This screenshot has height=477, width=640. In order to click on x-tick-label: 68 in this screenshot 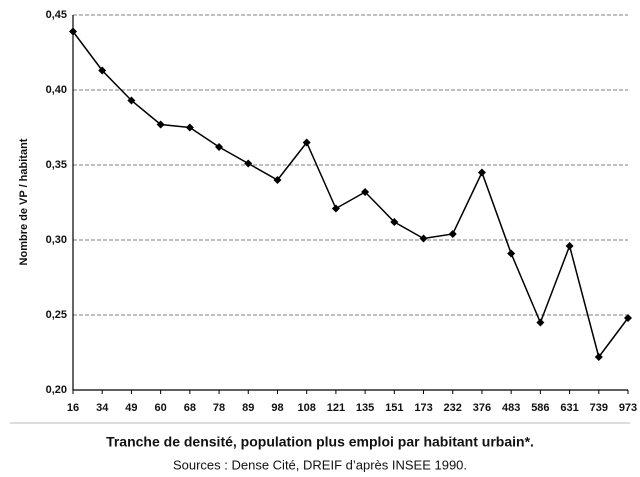, I will do `click(190, 408)`.